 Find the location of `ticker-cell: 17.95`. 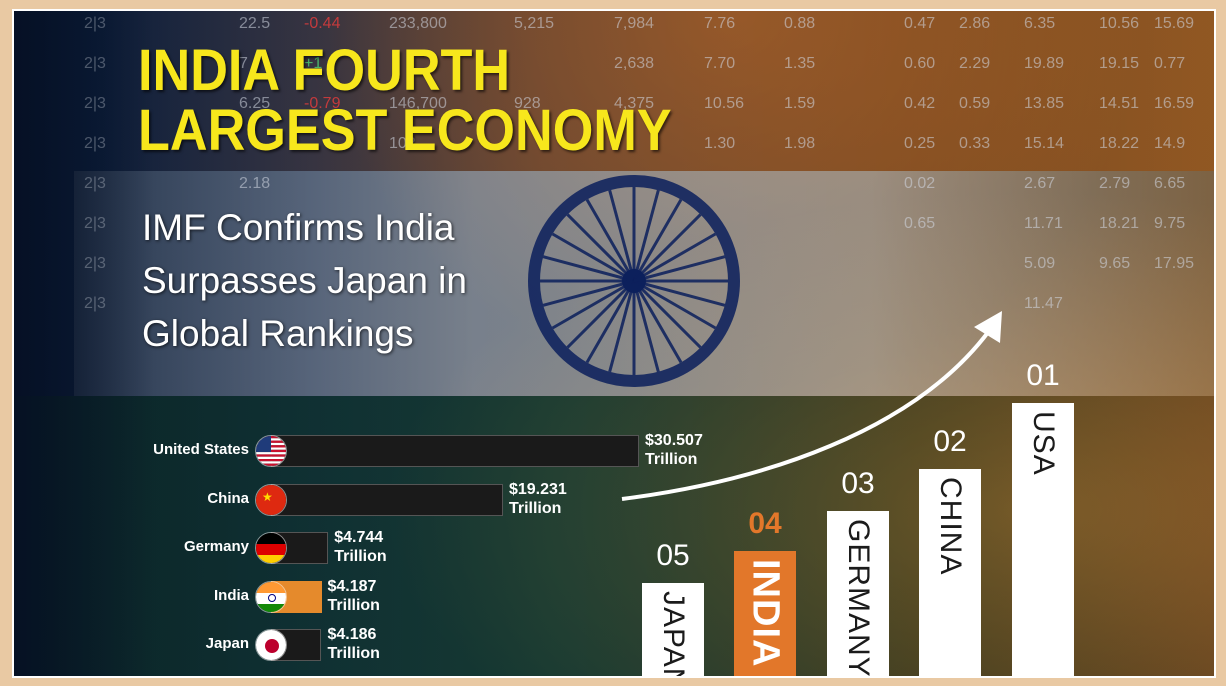

ticker-cell: 17.95 is located at coordinates (1174, 263).